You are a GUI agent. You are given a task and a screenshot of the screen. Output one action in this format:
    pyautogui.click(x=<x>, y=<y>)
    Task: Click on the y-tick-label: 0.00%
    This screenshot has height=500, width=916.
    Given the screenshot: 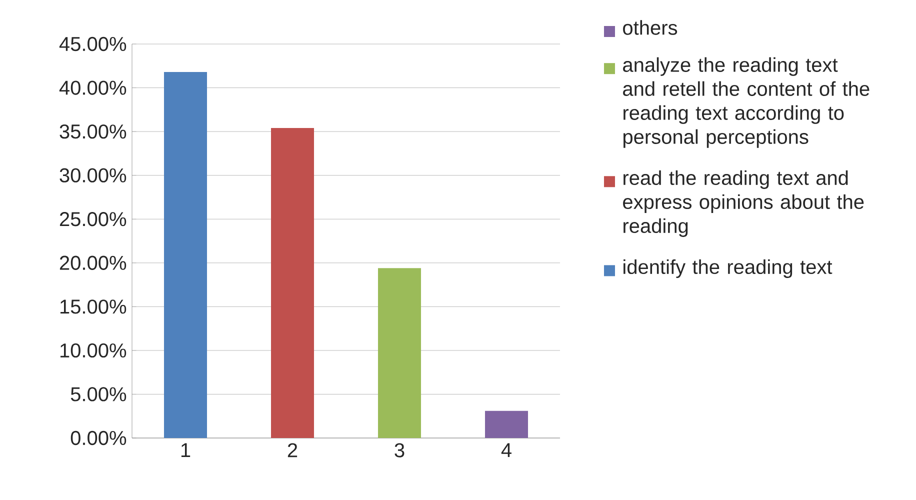 What is the action you would take?
    pyautogui.click(x=98, y=438)
    